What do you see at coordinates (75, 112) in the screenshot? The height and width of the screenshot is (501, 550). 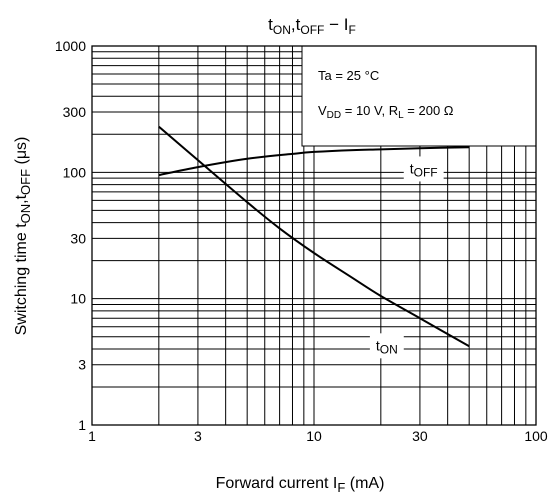 I see `y-tick-label: 300` at bounding box center [75, 112].